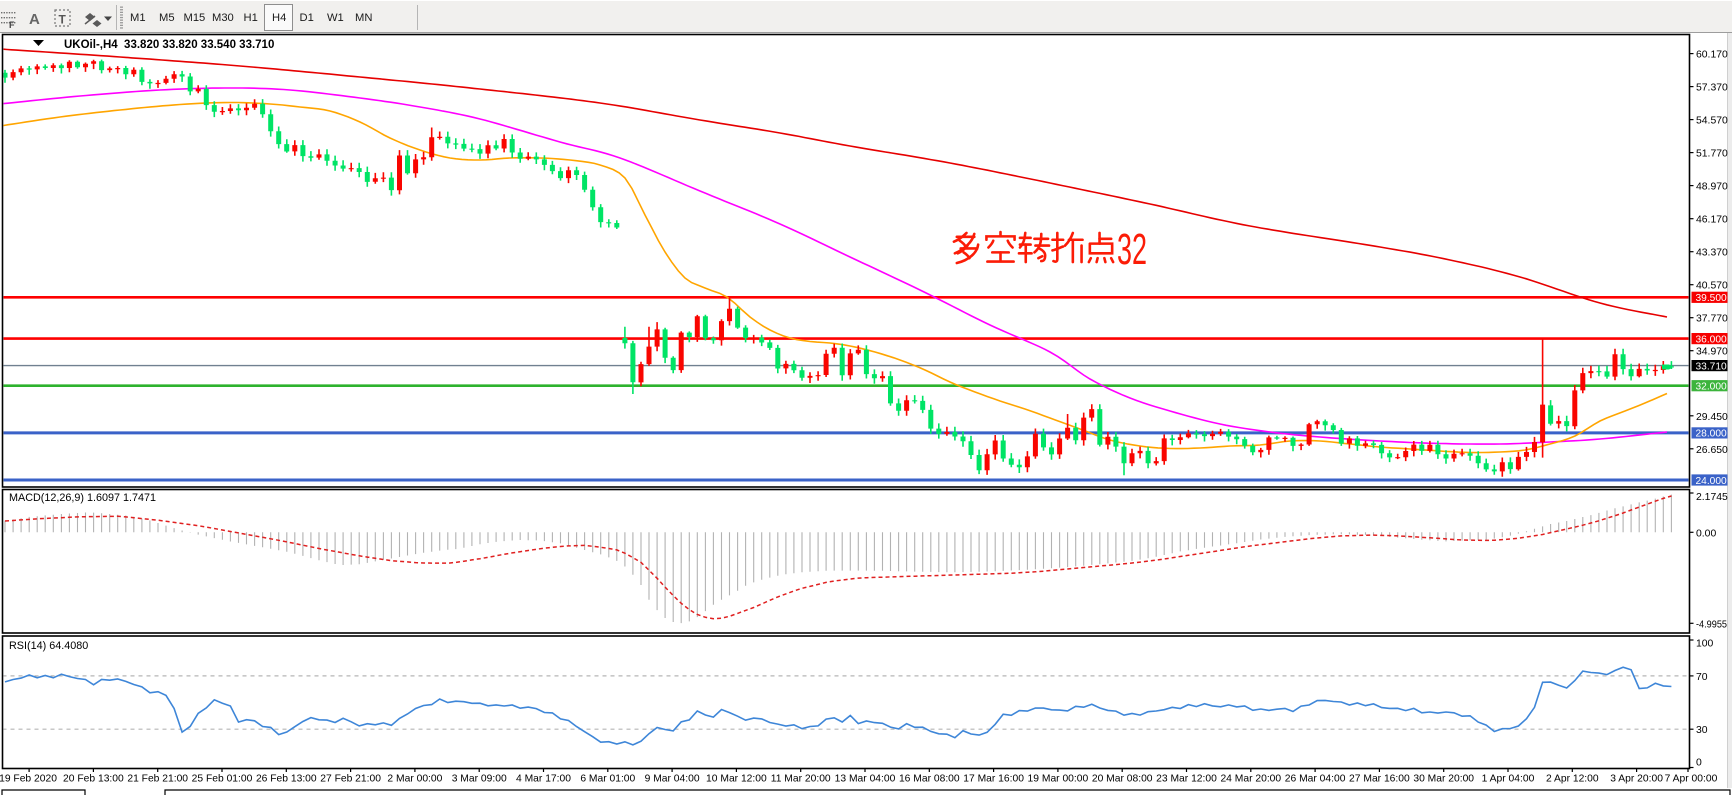  Describe the element at coordinates (1712, 450) in the screenshot. I see `svg-text: 26.650` at that location.